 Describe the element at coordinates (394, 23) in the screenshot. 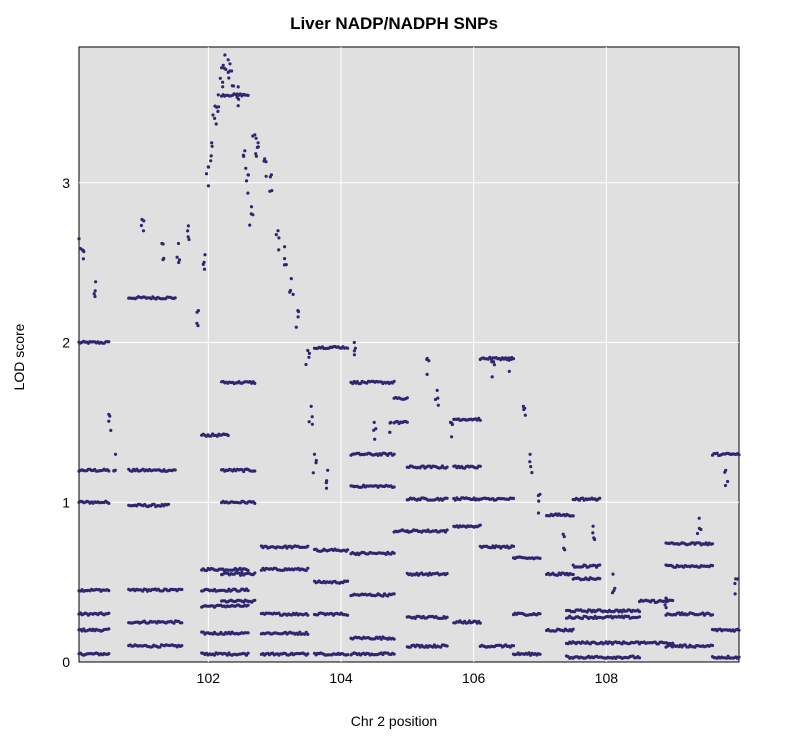

I see `chart-title: Liver NADP/NADPH SNPs` at that location.